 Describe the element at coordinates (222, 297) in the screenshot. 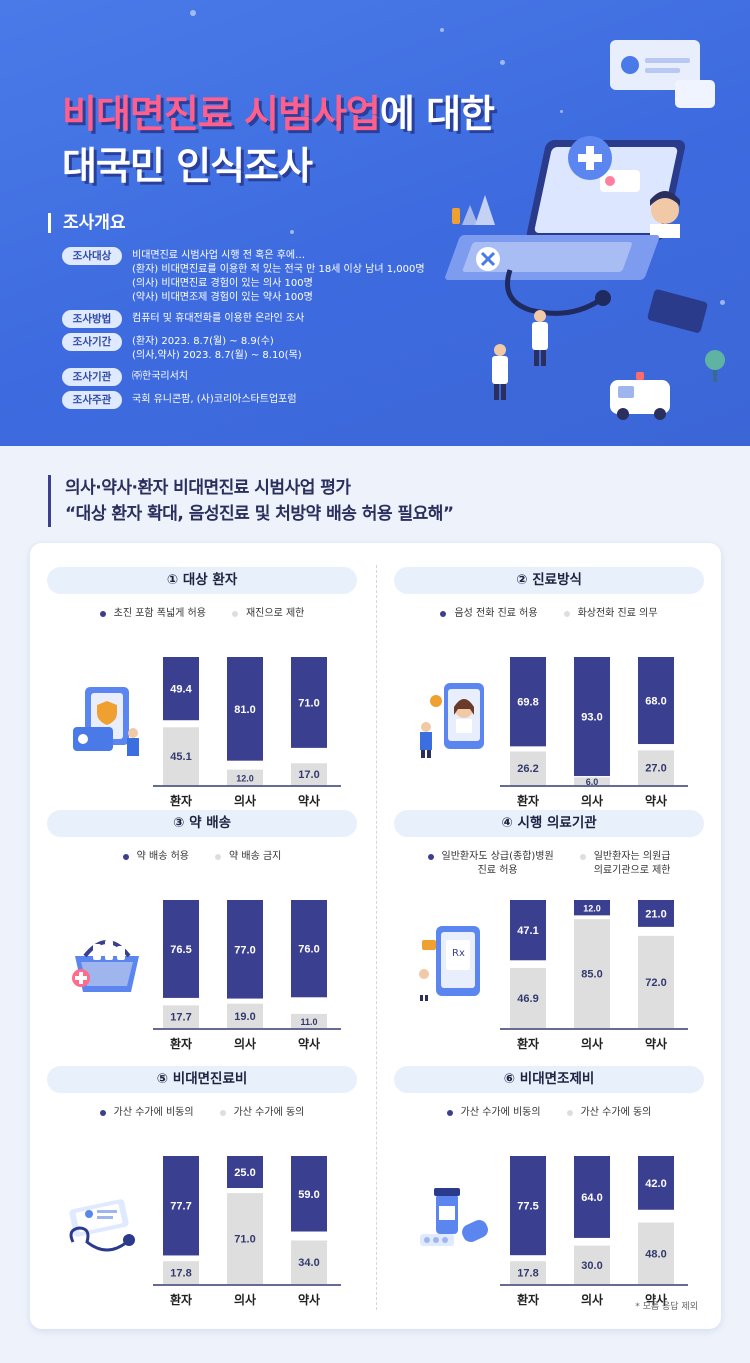

I see `overview-text-line: (약사) 비대면조제 경험이 있는 약사 100명` at that location.